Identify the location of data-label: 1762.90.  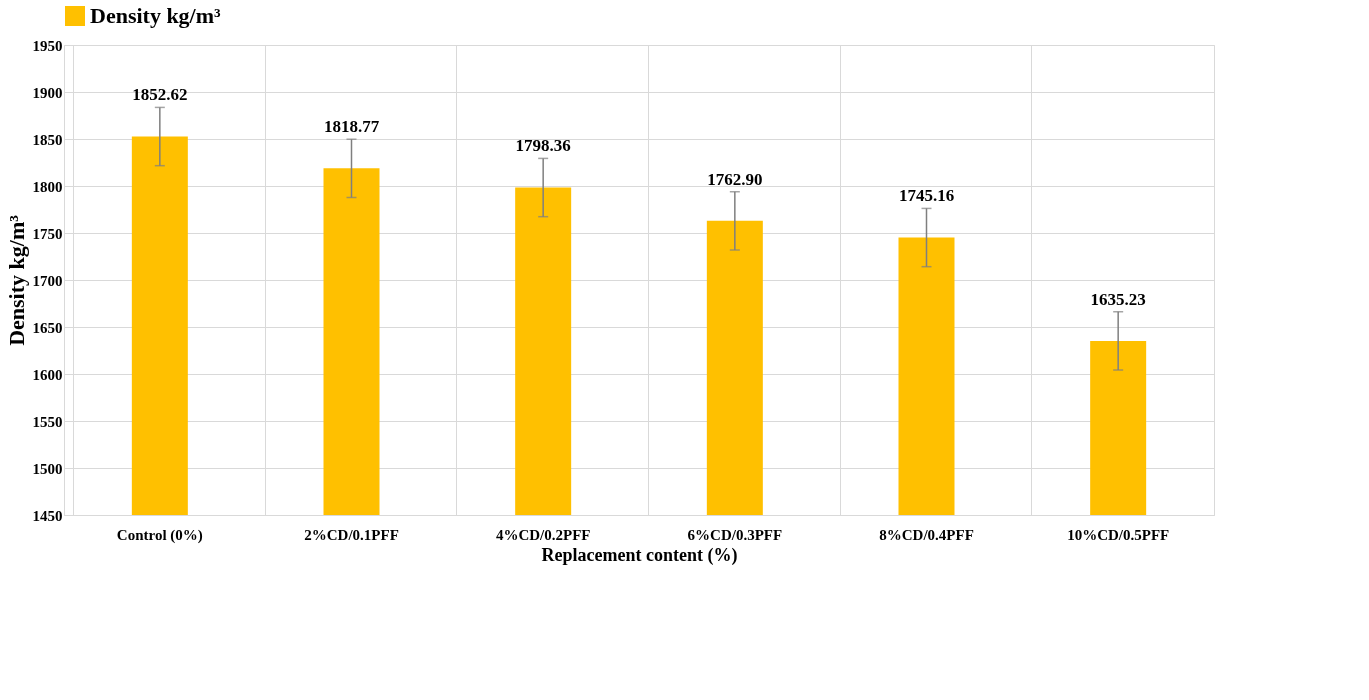
(735, 179).